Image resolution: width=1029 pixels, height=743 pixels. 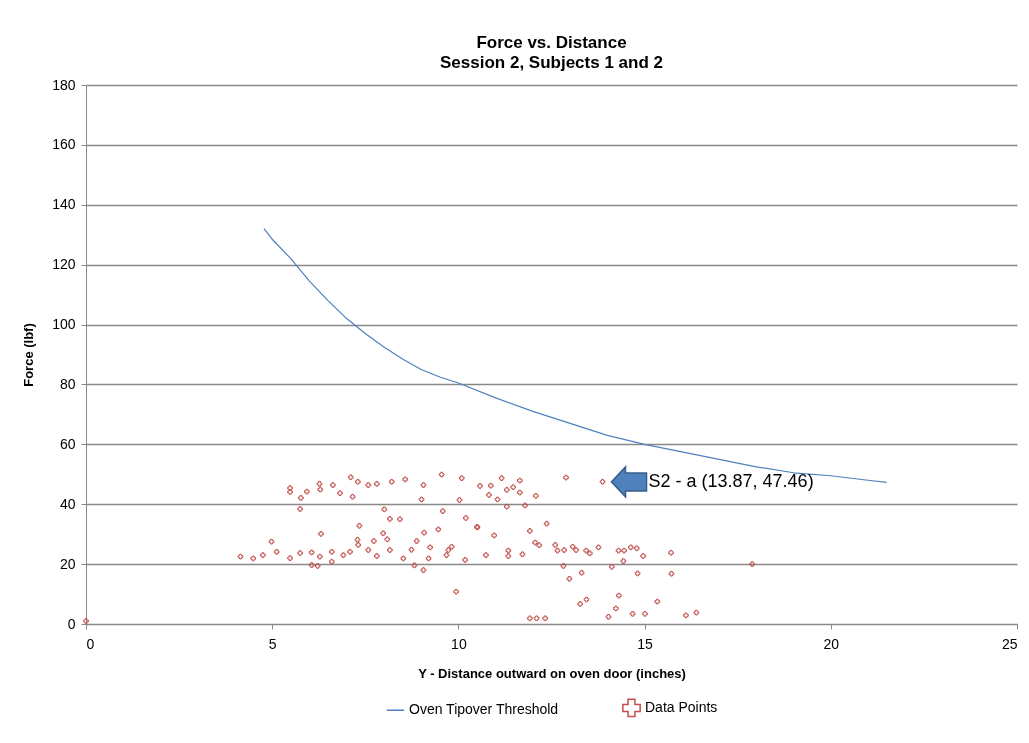 I want to click on x-tick-label: 10, so click(x=459, y=643).